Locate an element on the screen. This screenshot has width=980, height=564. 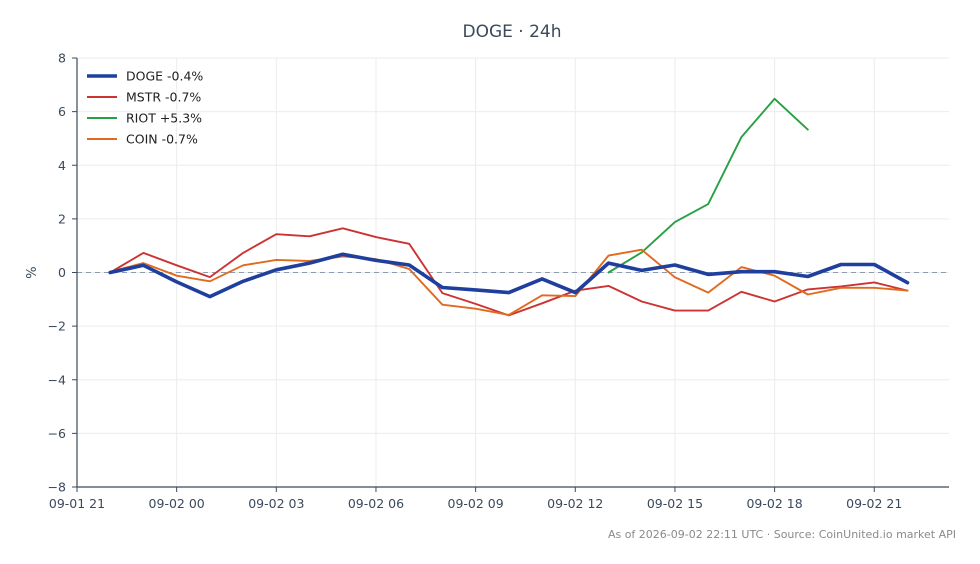
x-tick-label: 09-02 21 is located at coordinates (874, 503).